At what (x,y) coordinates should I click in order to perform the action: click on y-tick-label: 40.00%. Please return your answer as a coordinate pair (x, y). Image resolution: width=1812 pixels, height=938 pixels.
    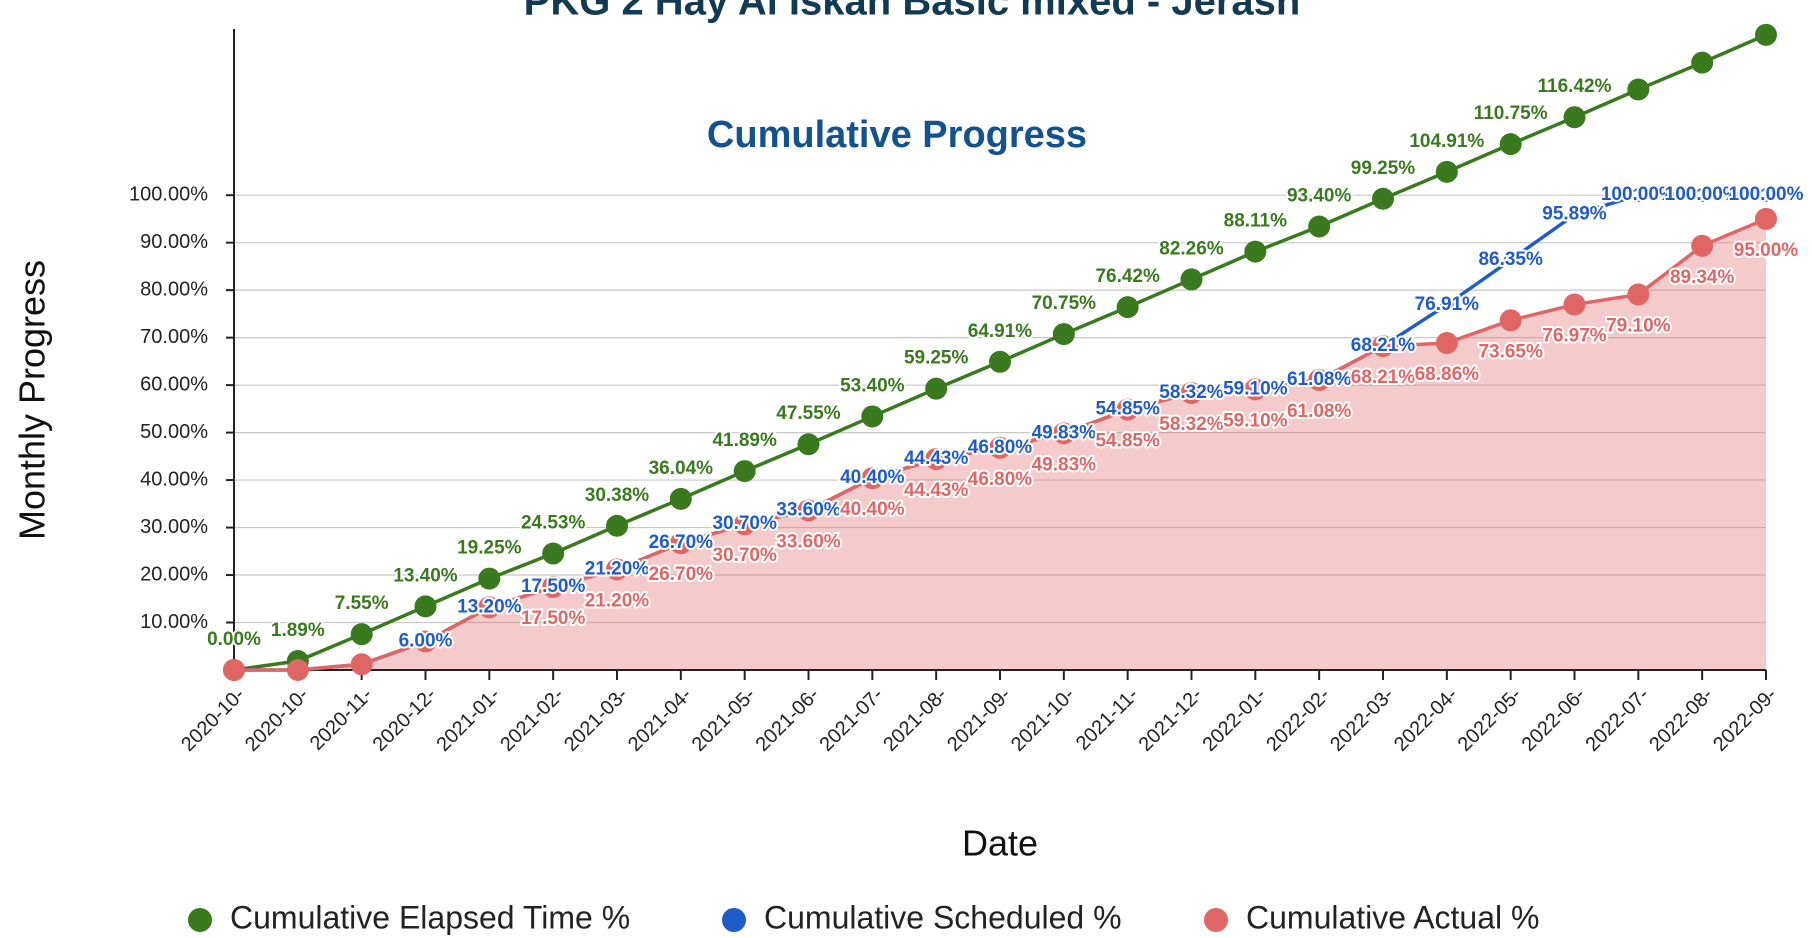
    Looking at the image, I should click on (174, 479).